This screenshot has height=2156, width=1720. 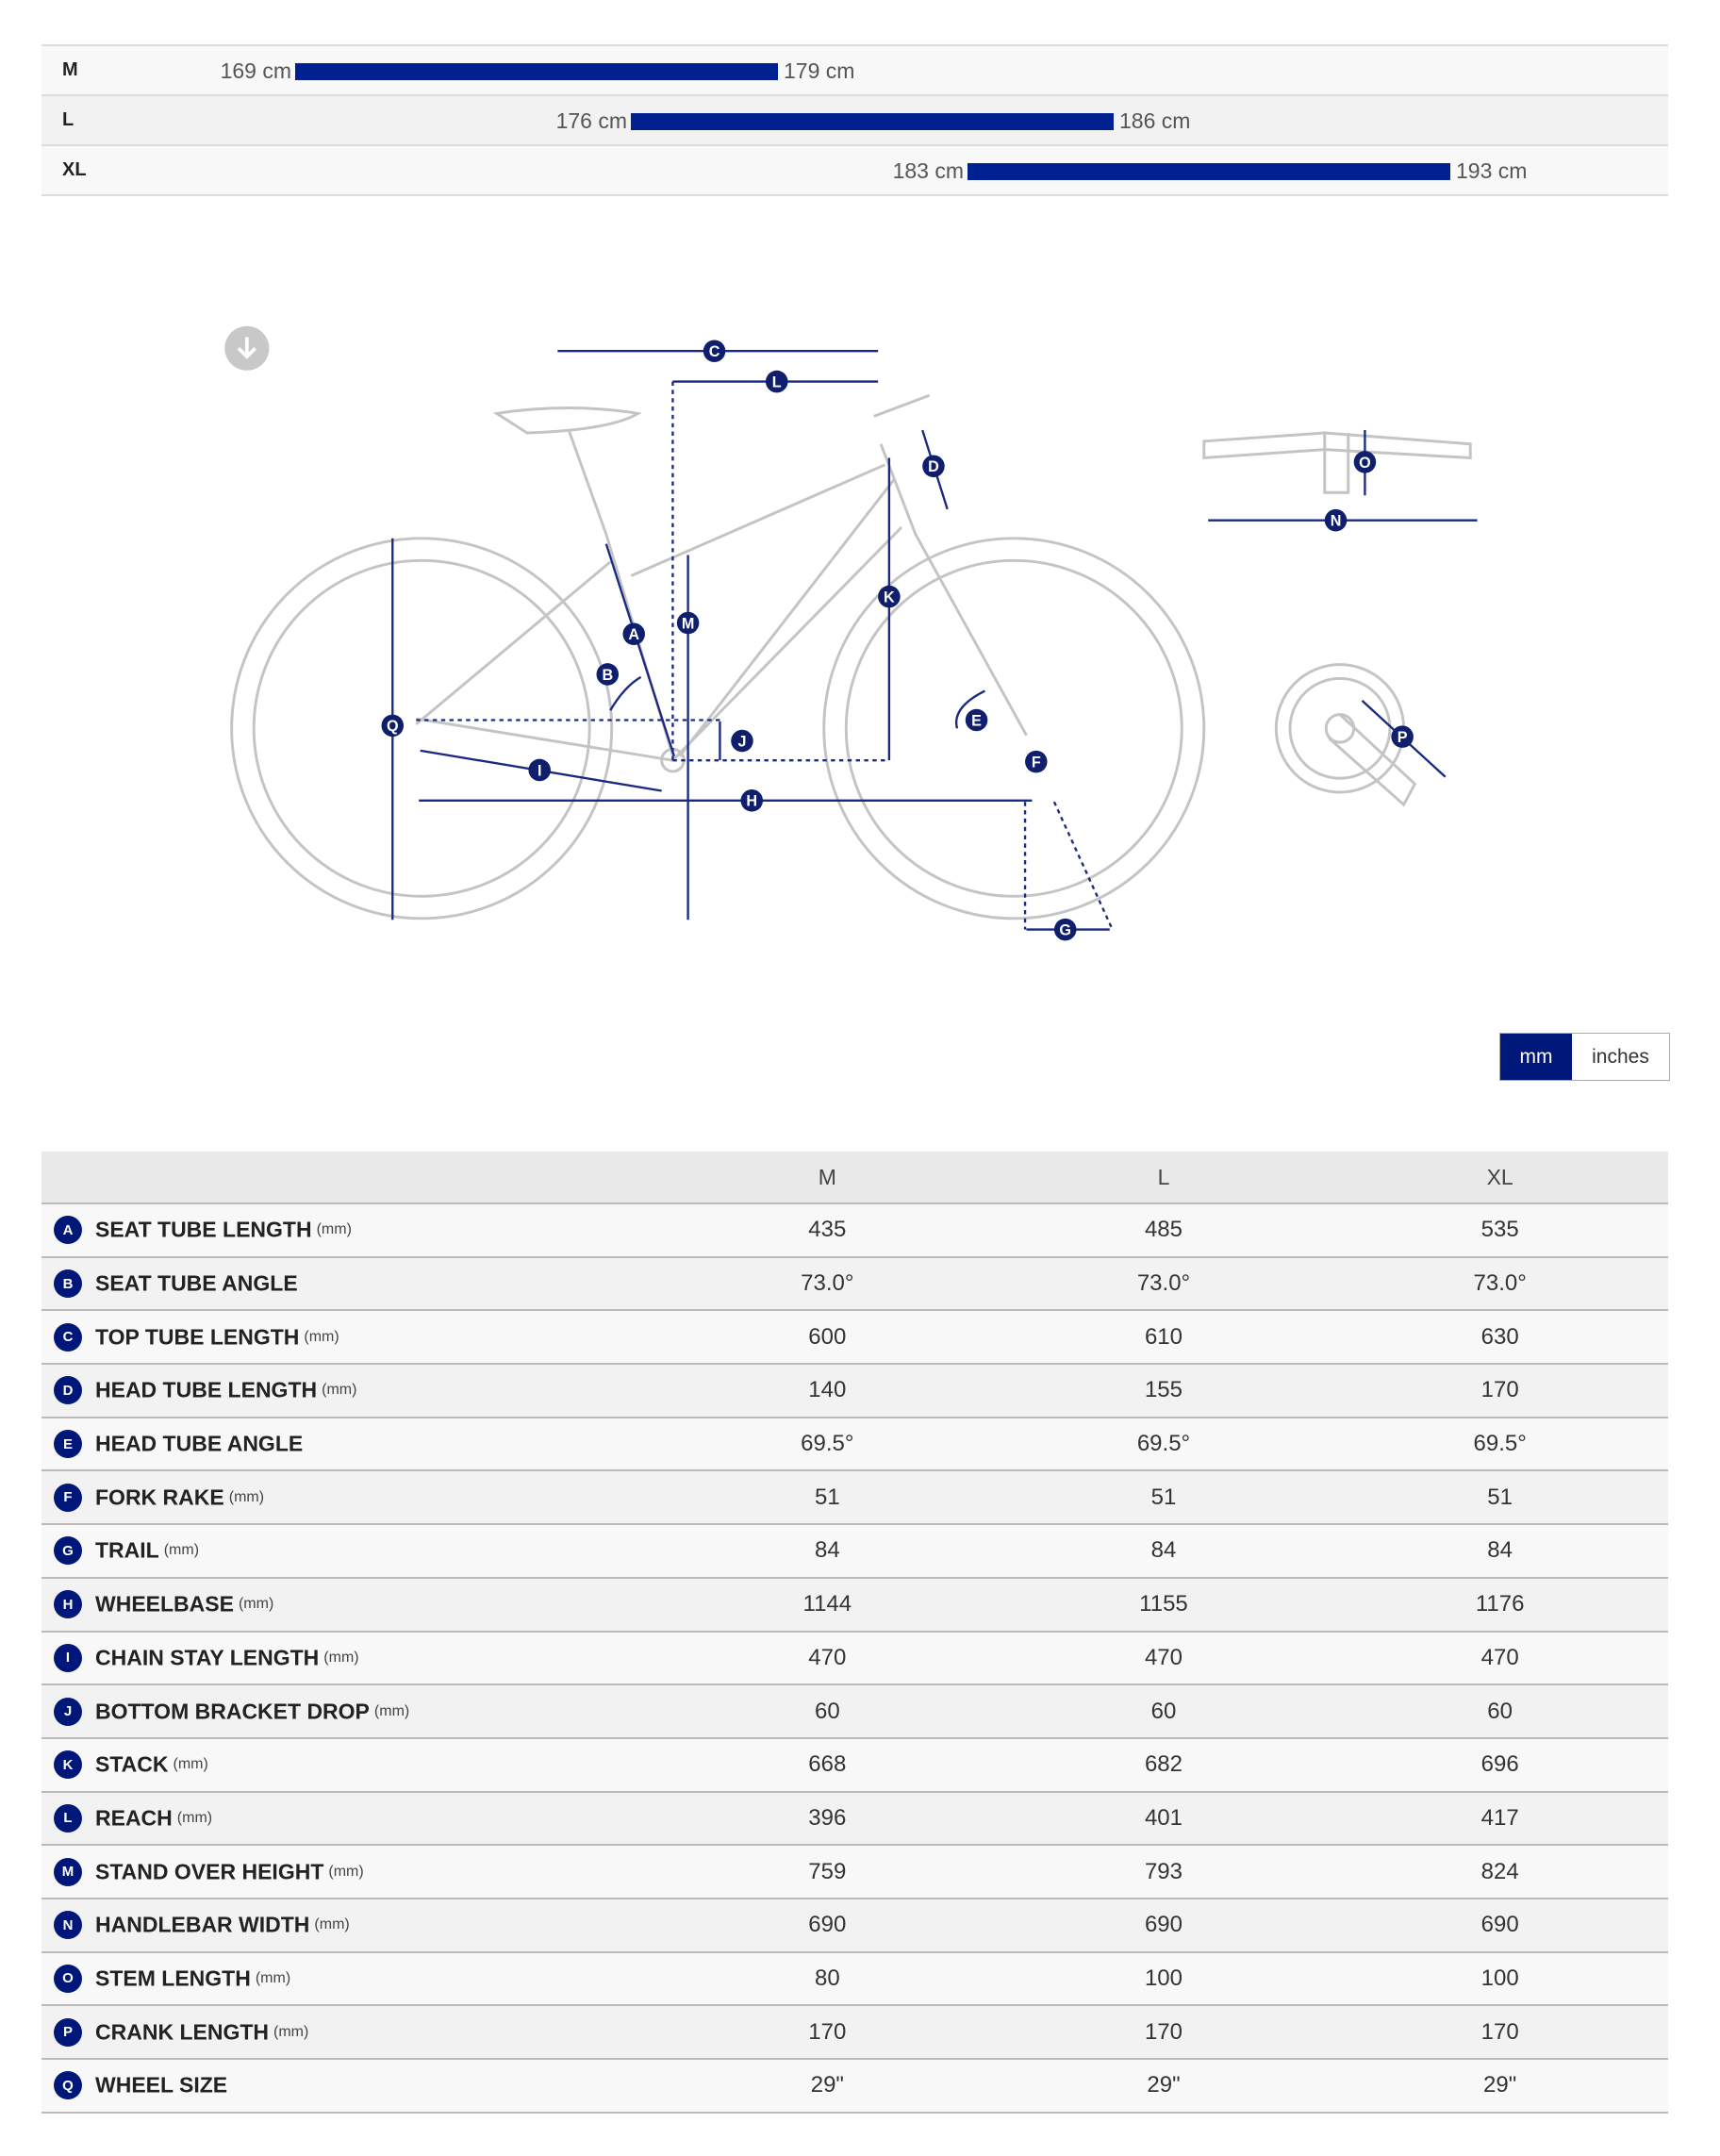 I want to click on value-cell: 155, so click(x=1163, y=1391).